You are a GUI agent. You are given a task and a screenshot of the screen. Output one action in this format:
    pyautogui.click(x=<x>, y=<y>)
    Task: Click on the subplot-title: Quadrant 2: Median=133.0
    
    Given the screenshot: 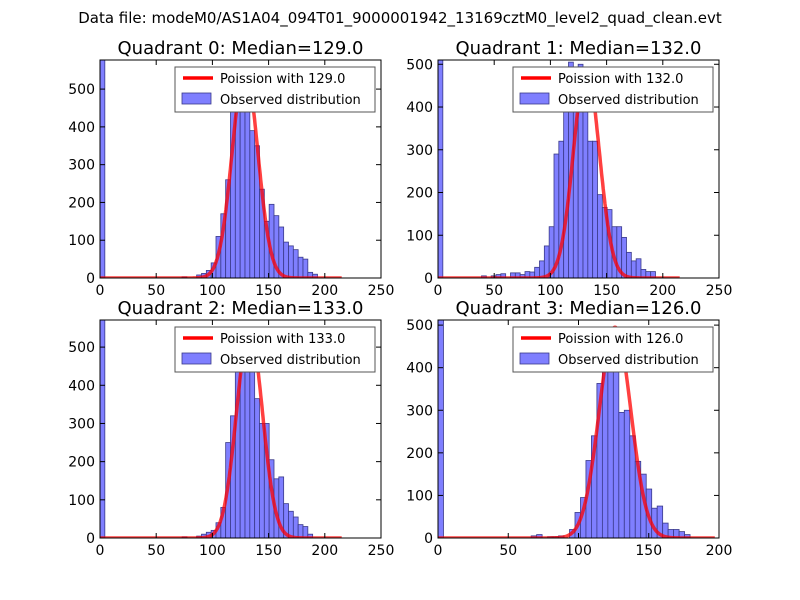 What is the action you would take?
    pyautogui.click(x=241, y=308)
    